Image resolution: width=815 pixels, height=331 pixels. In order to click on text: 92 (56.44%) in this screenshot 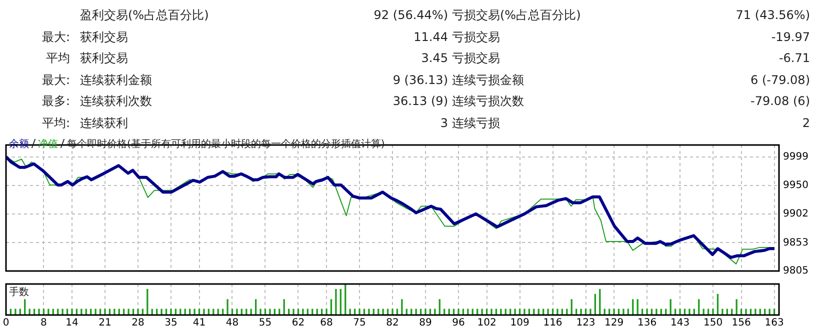, I will do `click(411, 15)`.